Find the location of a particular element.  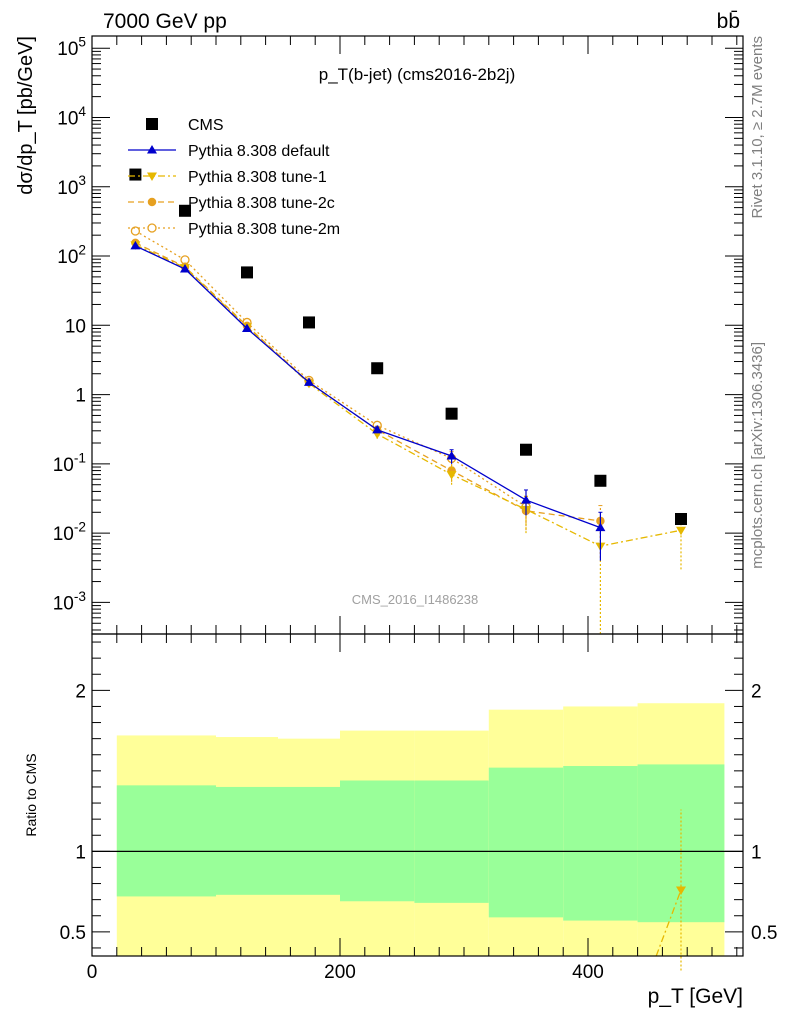

tick-label: 10² is located at coordinates (71, 255).